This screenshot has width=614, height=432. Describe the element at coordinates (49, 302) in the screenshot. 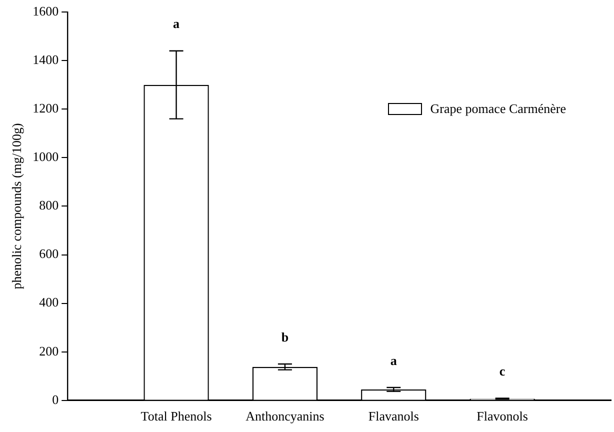

I see `y-tick-label: 400` at that location.